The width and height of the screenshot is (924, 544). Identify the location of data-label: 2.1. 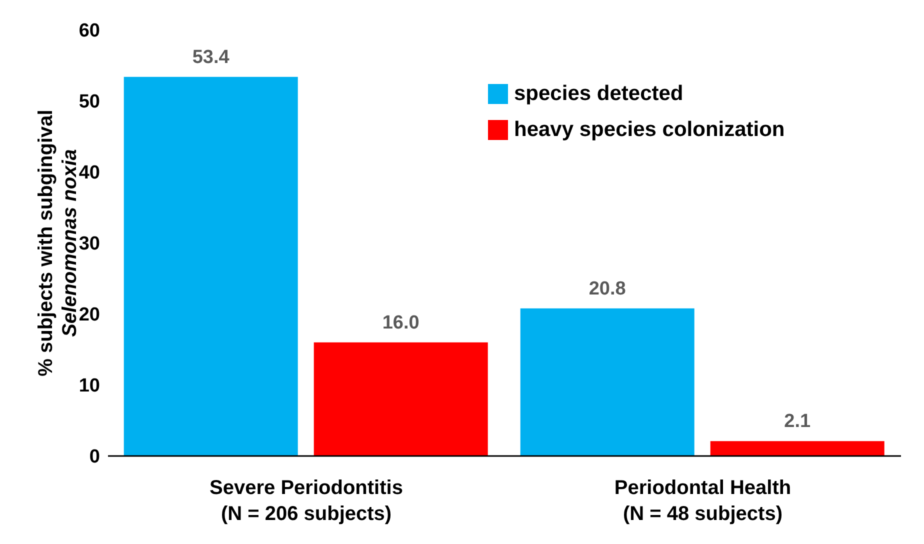
(797, 421).